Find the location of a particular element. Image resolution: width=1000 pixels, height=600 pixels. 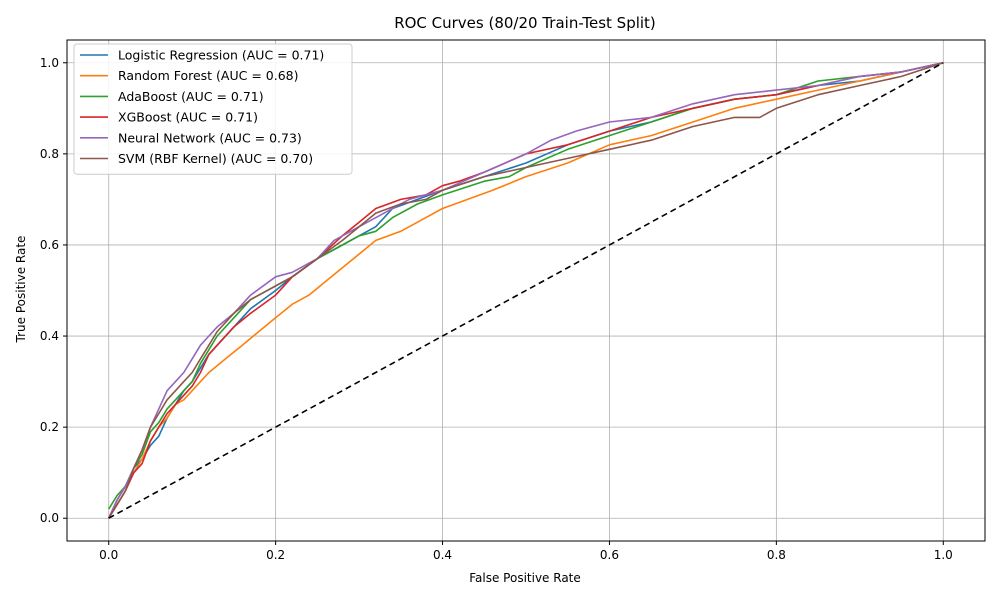

legend-entry: XGBoost (AUC = 0.71) is located at coordinates (188, 117).